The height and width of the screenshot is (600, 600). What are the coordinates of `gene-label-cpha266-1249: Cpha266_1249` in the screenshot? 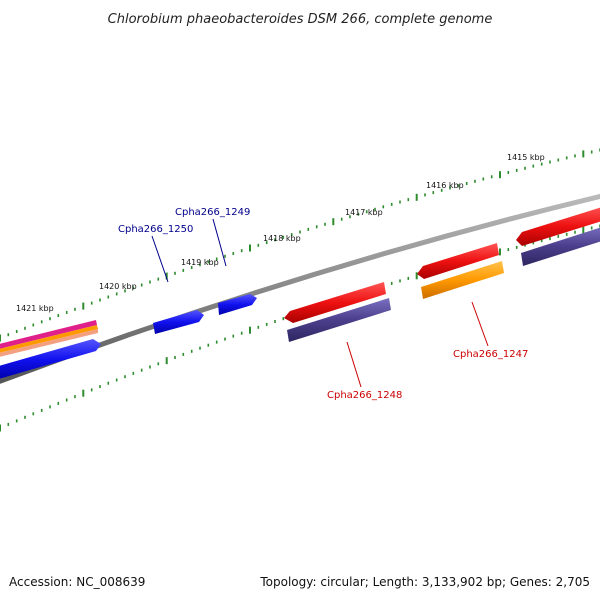 It's located at (212, 212).